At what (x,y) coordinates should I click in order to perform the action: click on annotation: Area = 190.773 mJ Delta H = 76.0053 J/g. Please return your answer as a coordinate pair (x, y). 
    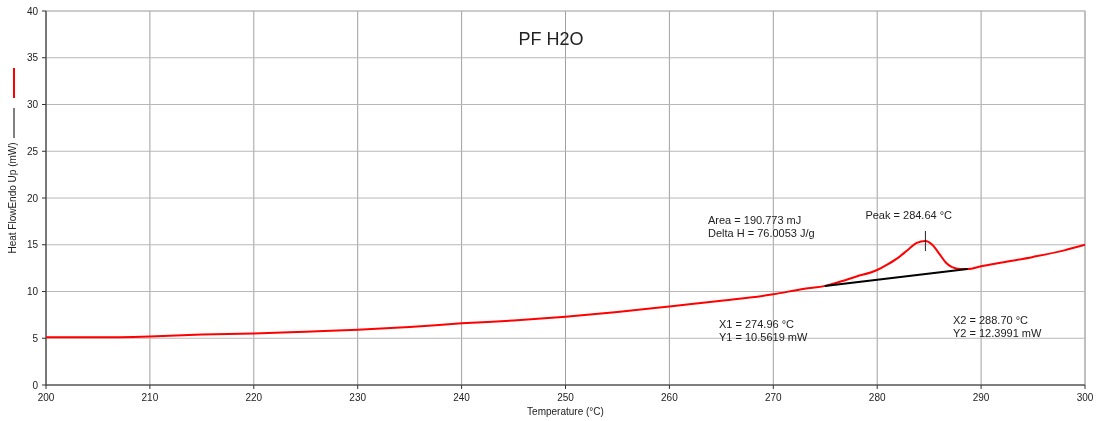
    Looking at the image, I should click on (761, 226).